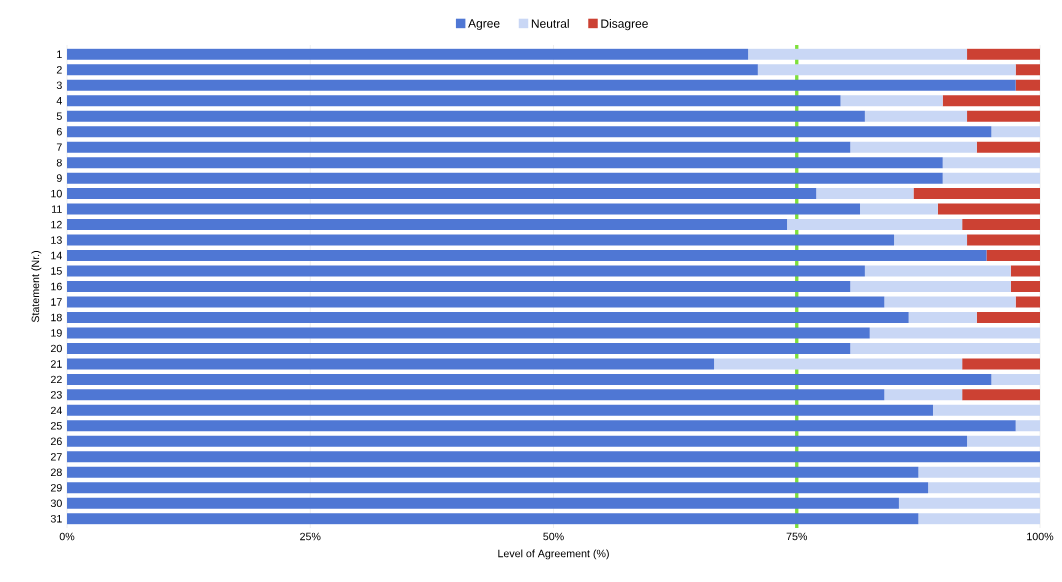  Describe the element at coordinates (67, 536) in the screenshot. I see `x-tick-label: 0%` at that location.